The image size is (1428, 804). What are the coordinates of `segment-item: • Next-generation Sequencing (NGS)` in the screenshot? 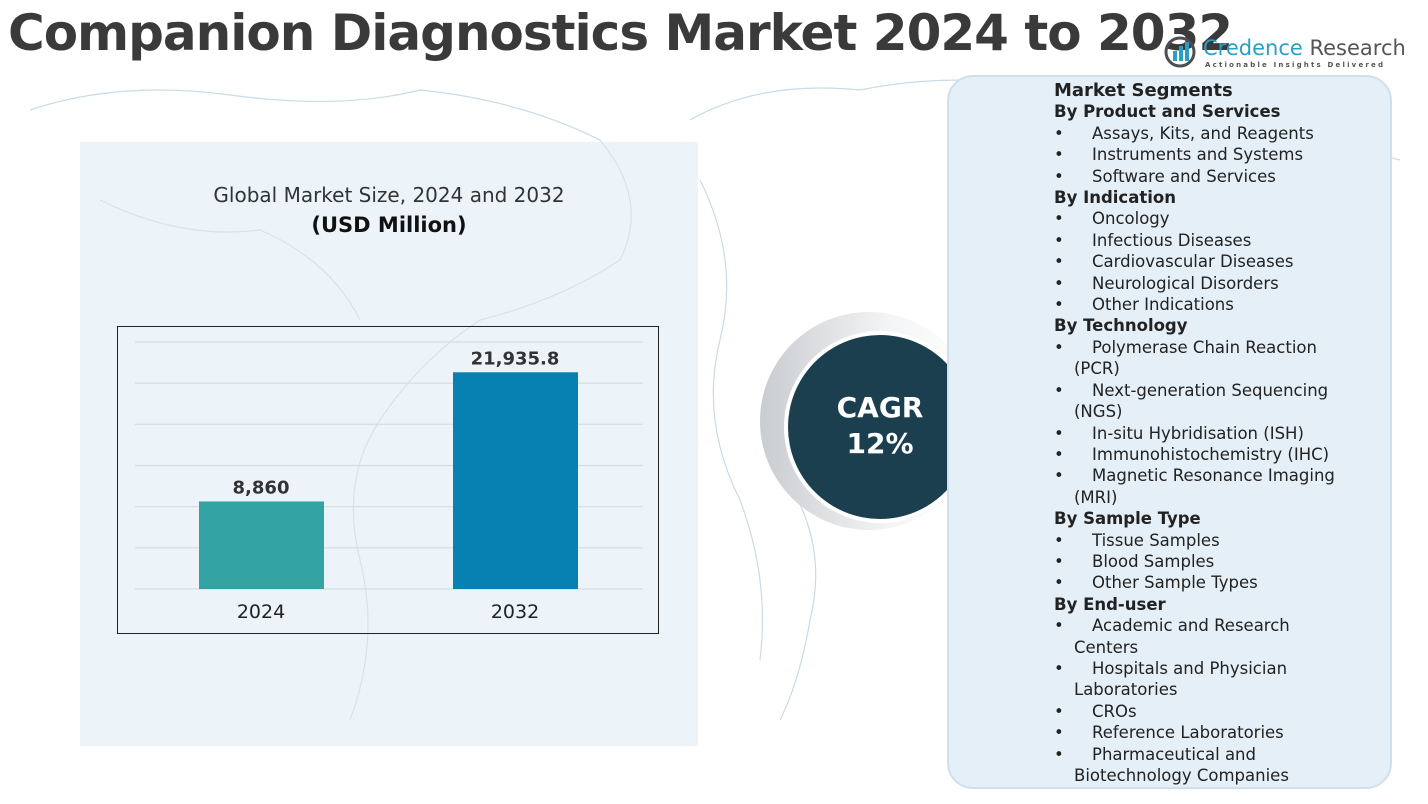 It's located at (1214, 401).